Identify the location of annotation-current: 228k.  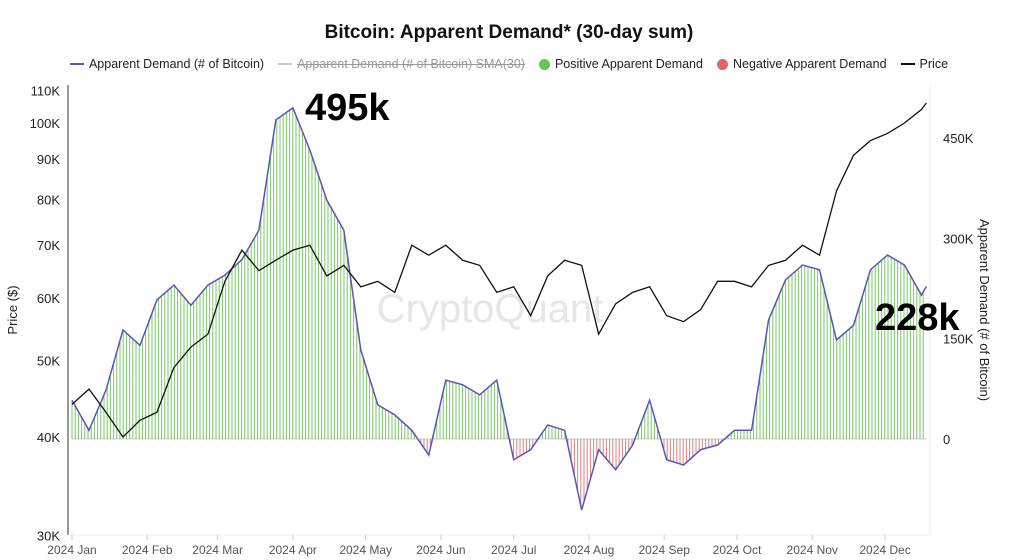
(917, 318).